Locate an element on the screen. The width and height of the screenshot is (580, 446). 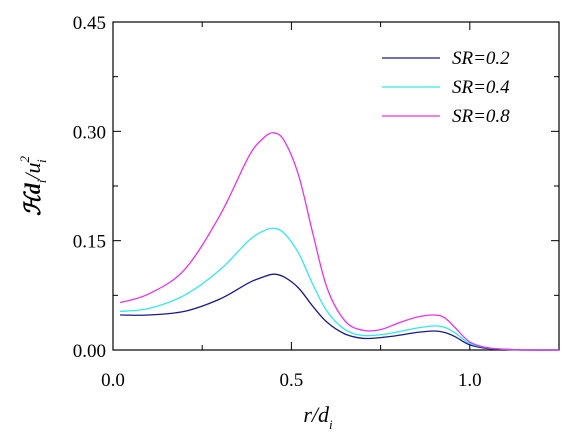
x-axis-title-sub: i is located at coordinates (331, 424).